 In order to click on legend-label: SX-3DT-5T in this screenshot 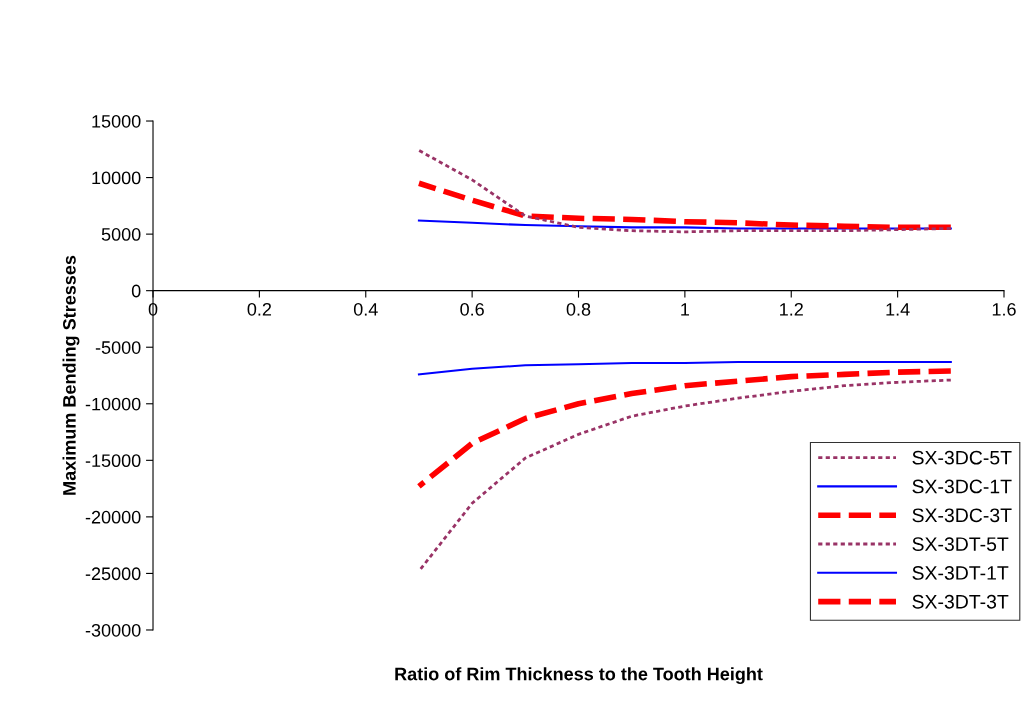, I will do `click(960, 544)`.